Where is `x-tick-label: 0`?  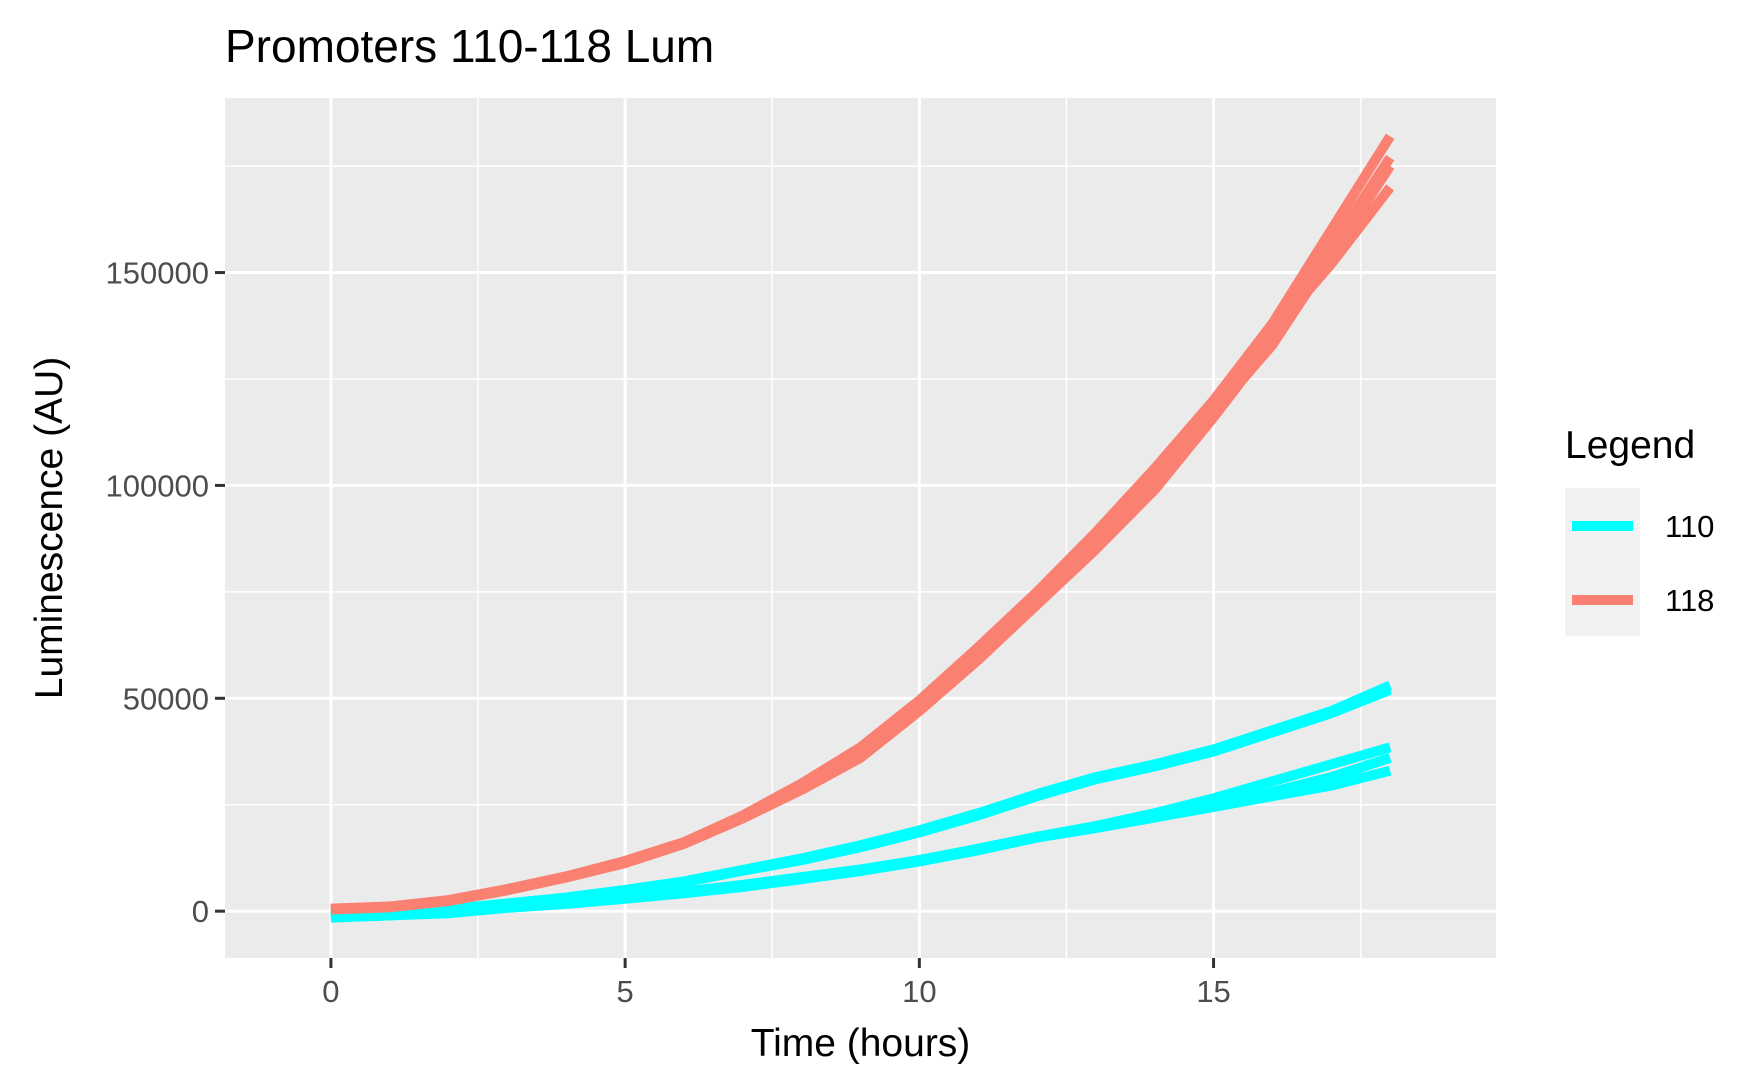
x-tick-label: 0 is located at coordinates (330, 991).